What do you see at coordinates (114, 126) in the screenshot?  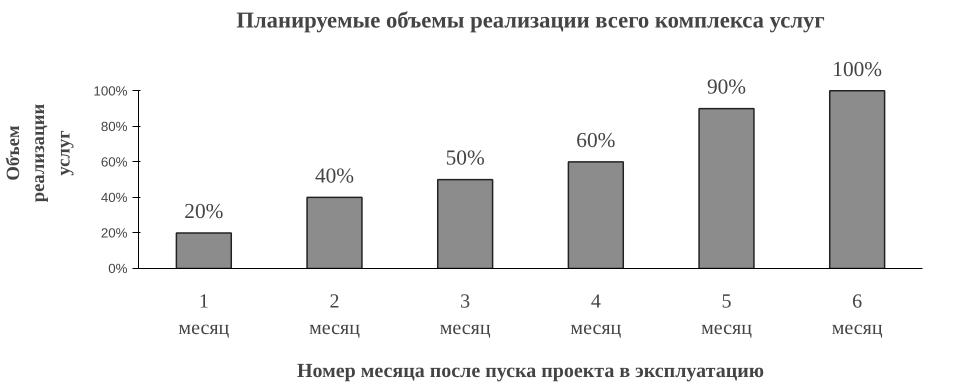 I see `y-tick-label: 80%` at bounding box center [114, 126].